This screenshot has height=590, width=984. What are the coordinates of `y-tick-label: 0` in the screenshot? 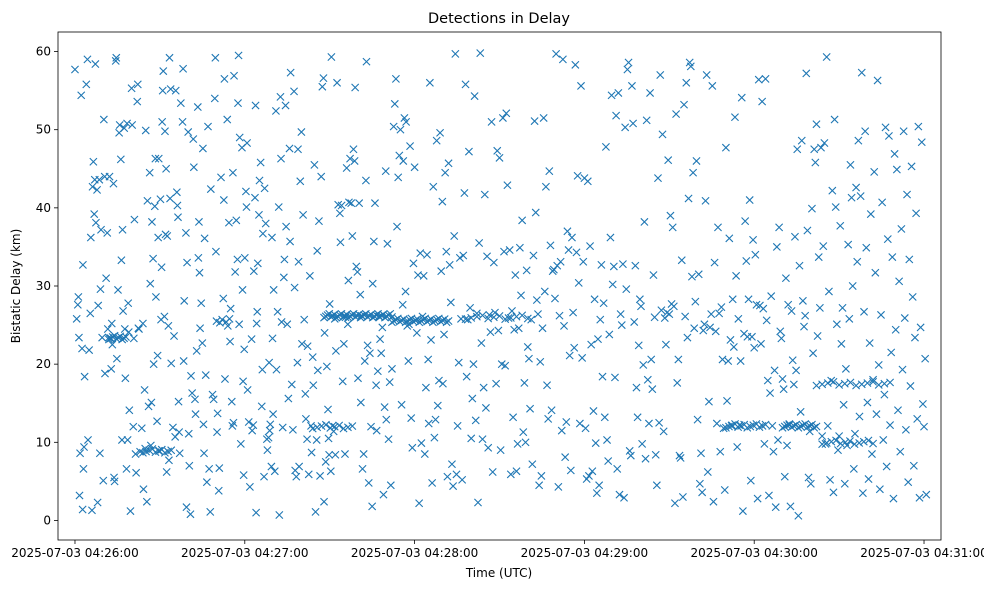 It's located at (47, 520).